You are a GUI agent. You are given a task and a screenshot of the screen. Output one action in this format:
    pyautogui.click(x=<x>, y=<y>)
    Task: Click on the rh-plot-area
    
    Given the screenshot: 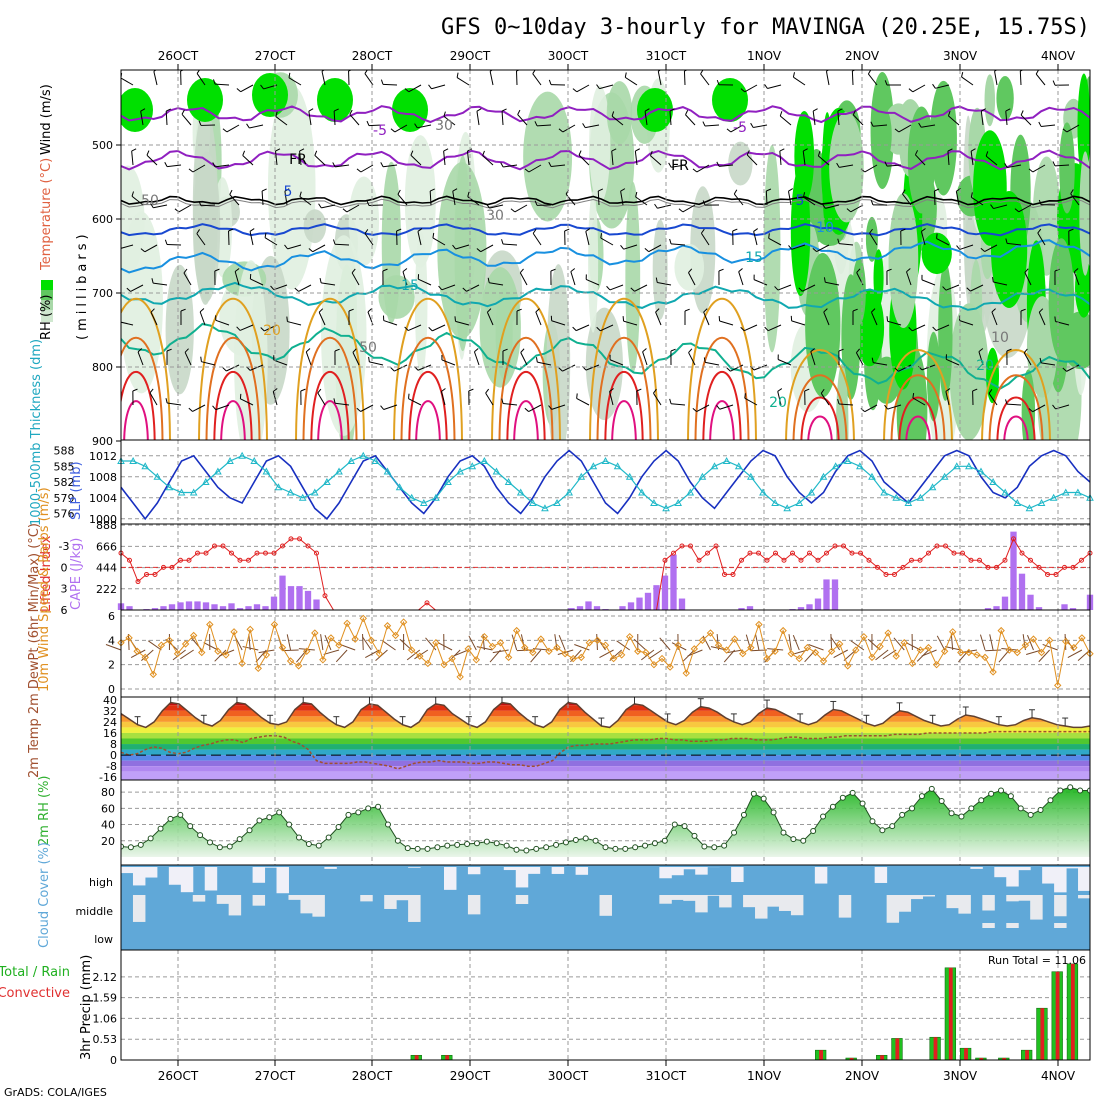 What is the action you would take?
    pyautogui.click(x=605, y=820)
    